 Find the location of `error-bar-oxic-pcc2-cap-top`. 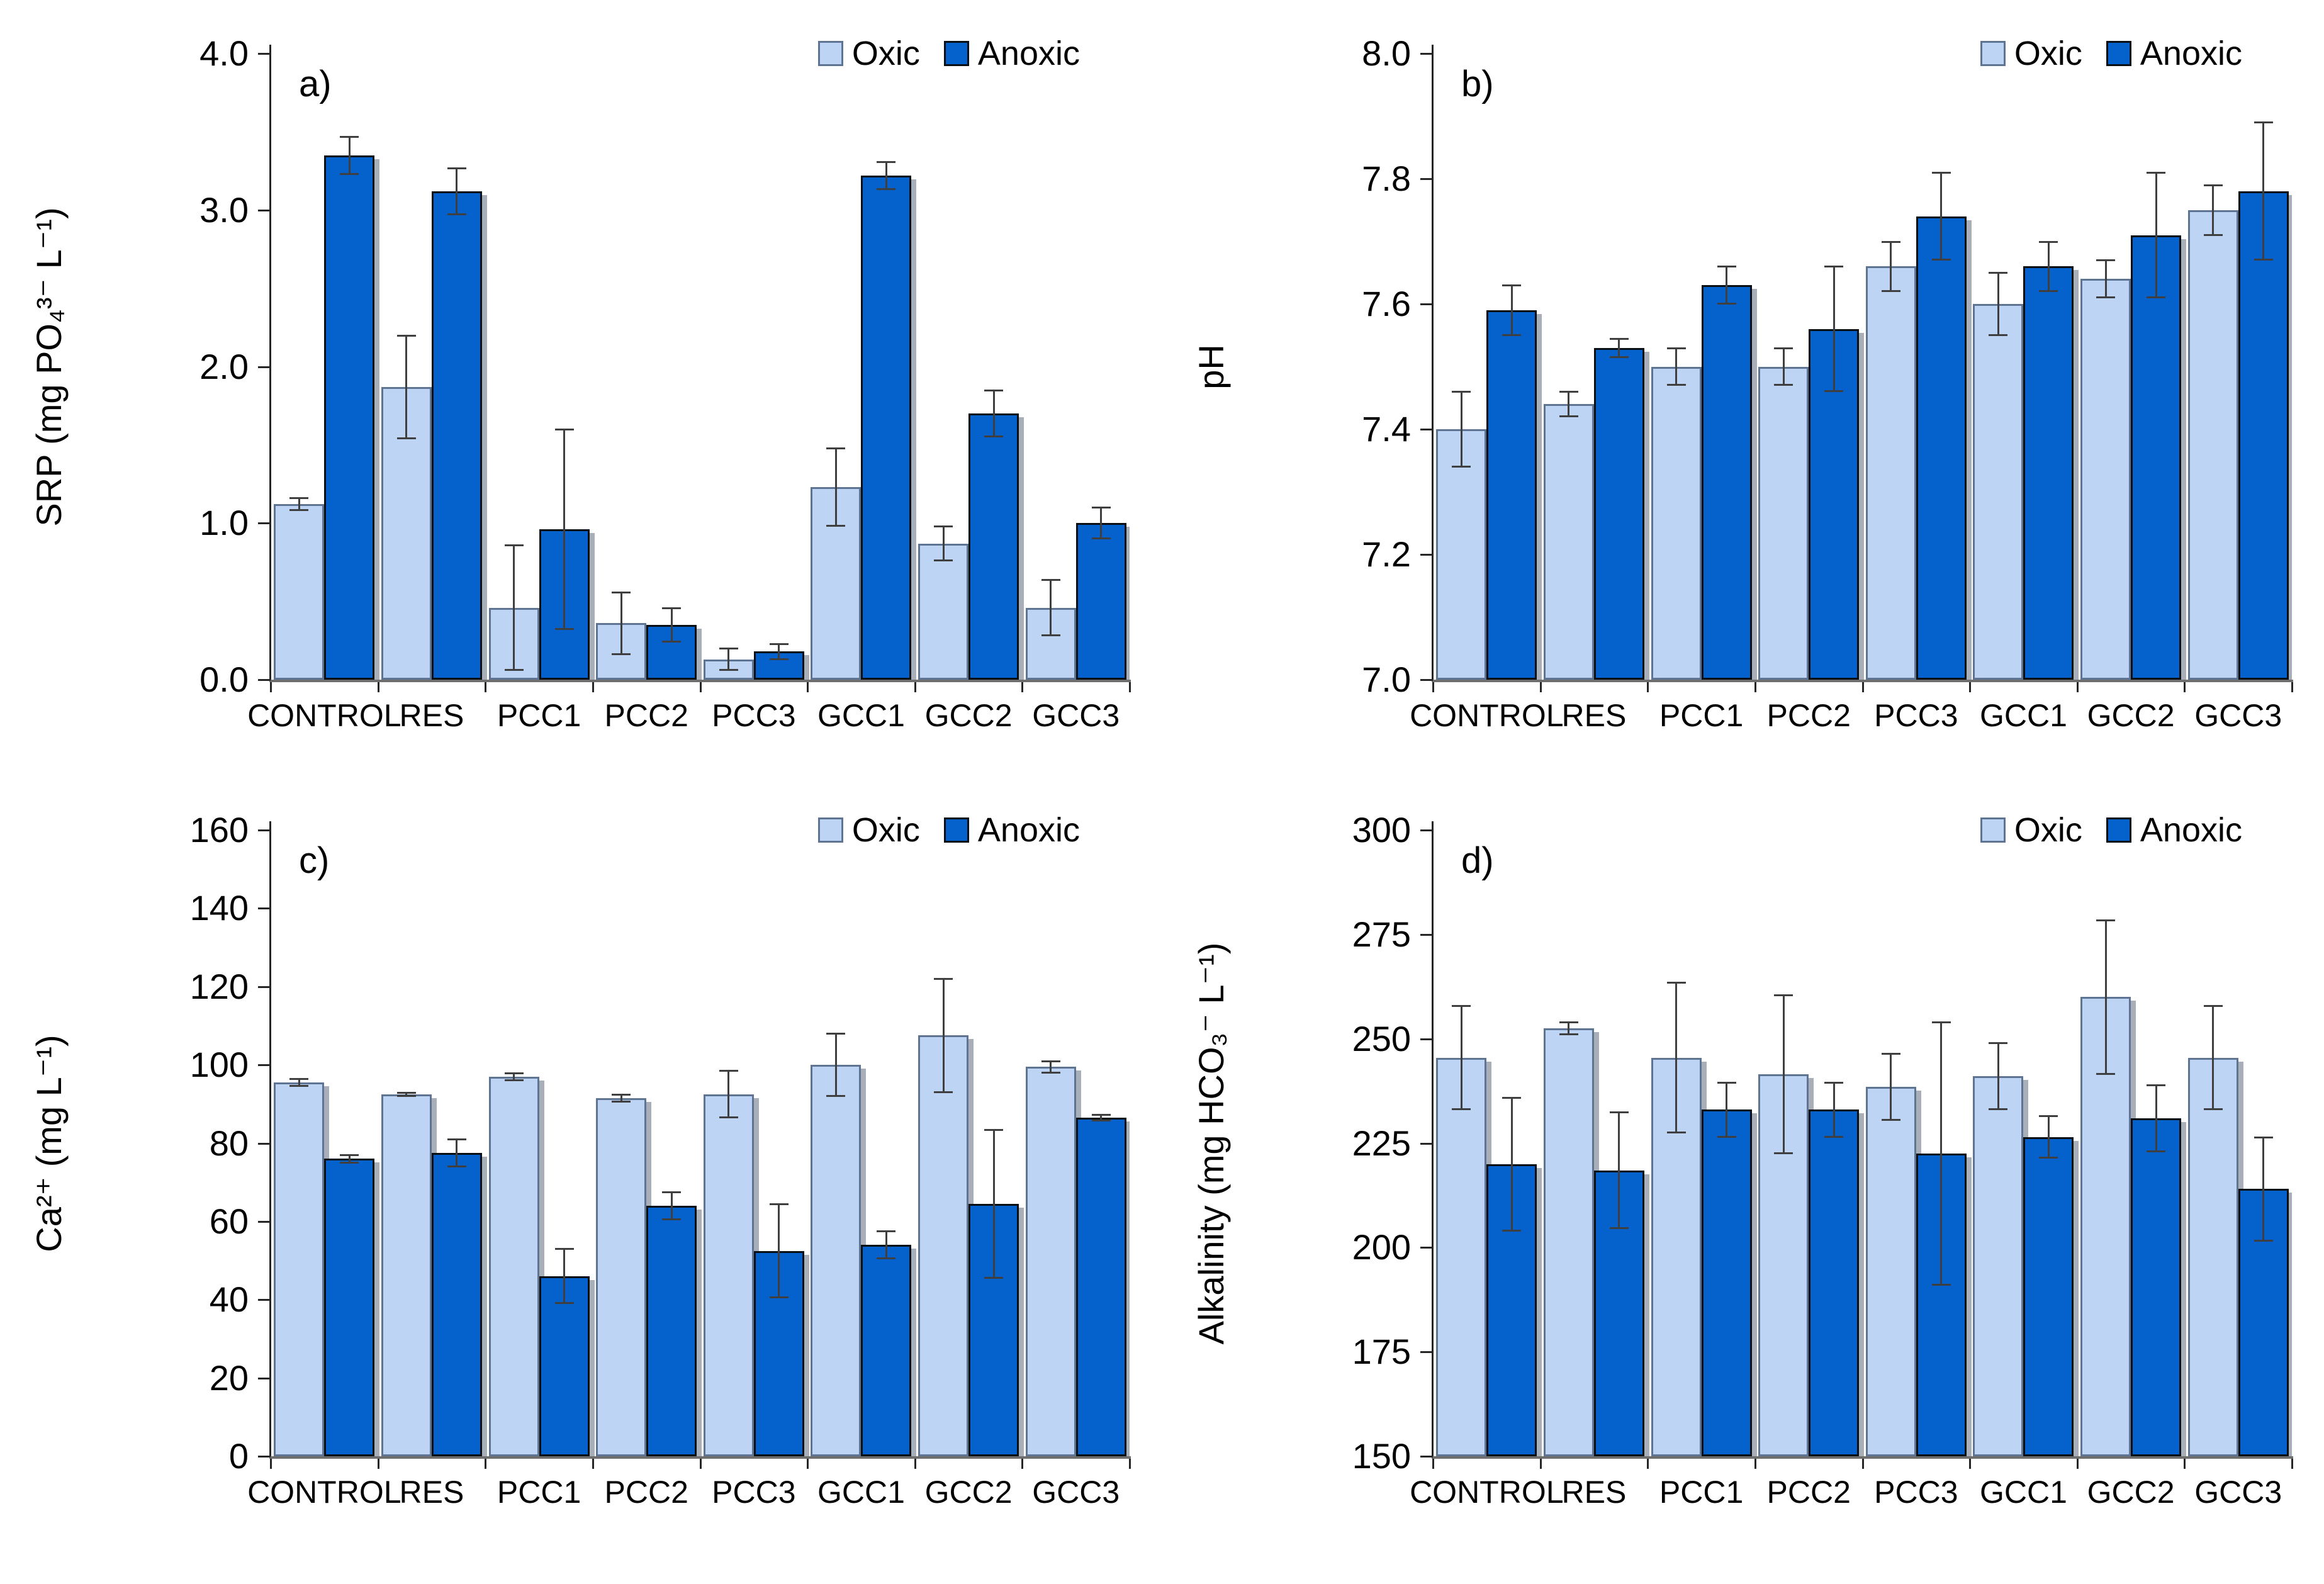

error-bar-oxic-pcc2-cap-top is located at coordinates (622, 1094).